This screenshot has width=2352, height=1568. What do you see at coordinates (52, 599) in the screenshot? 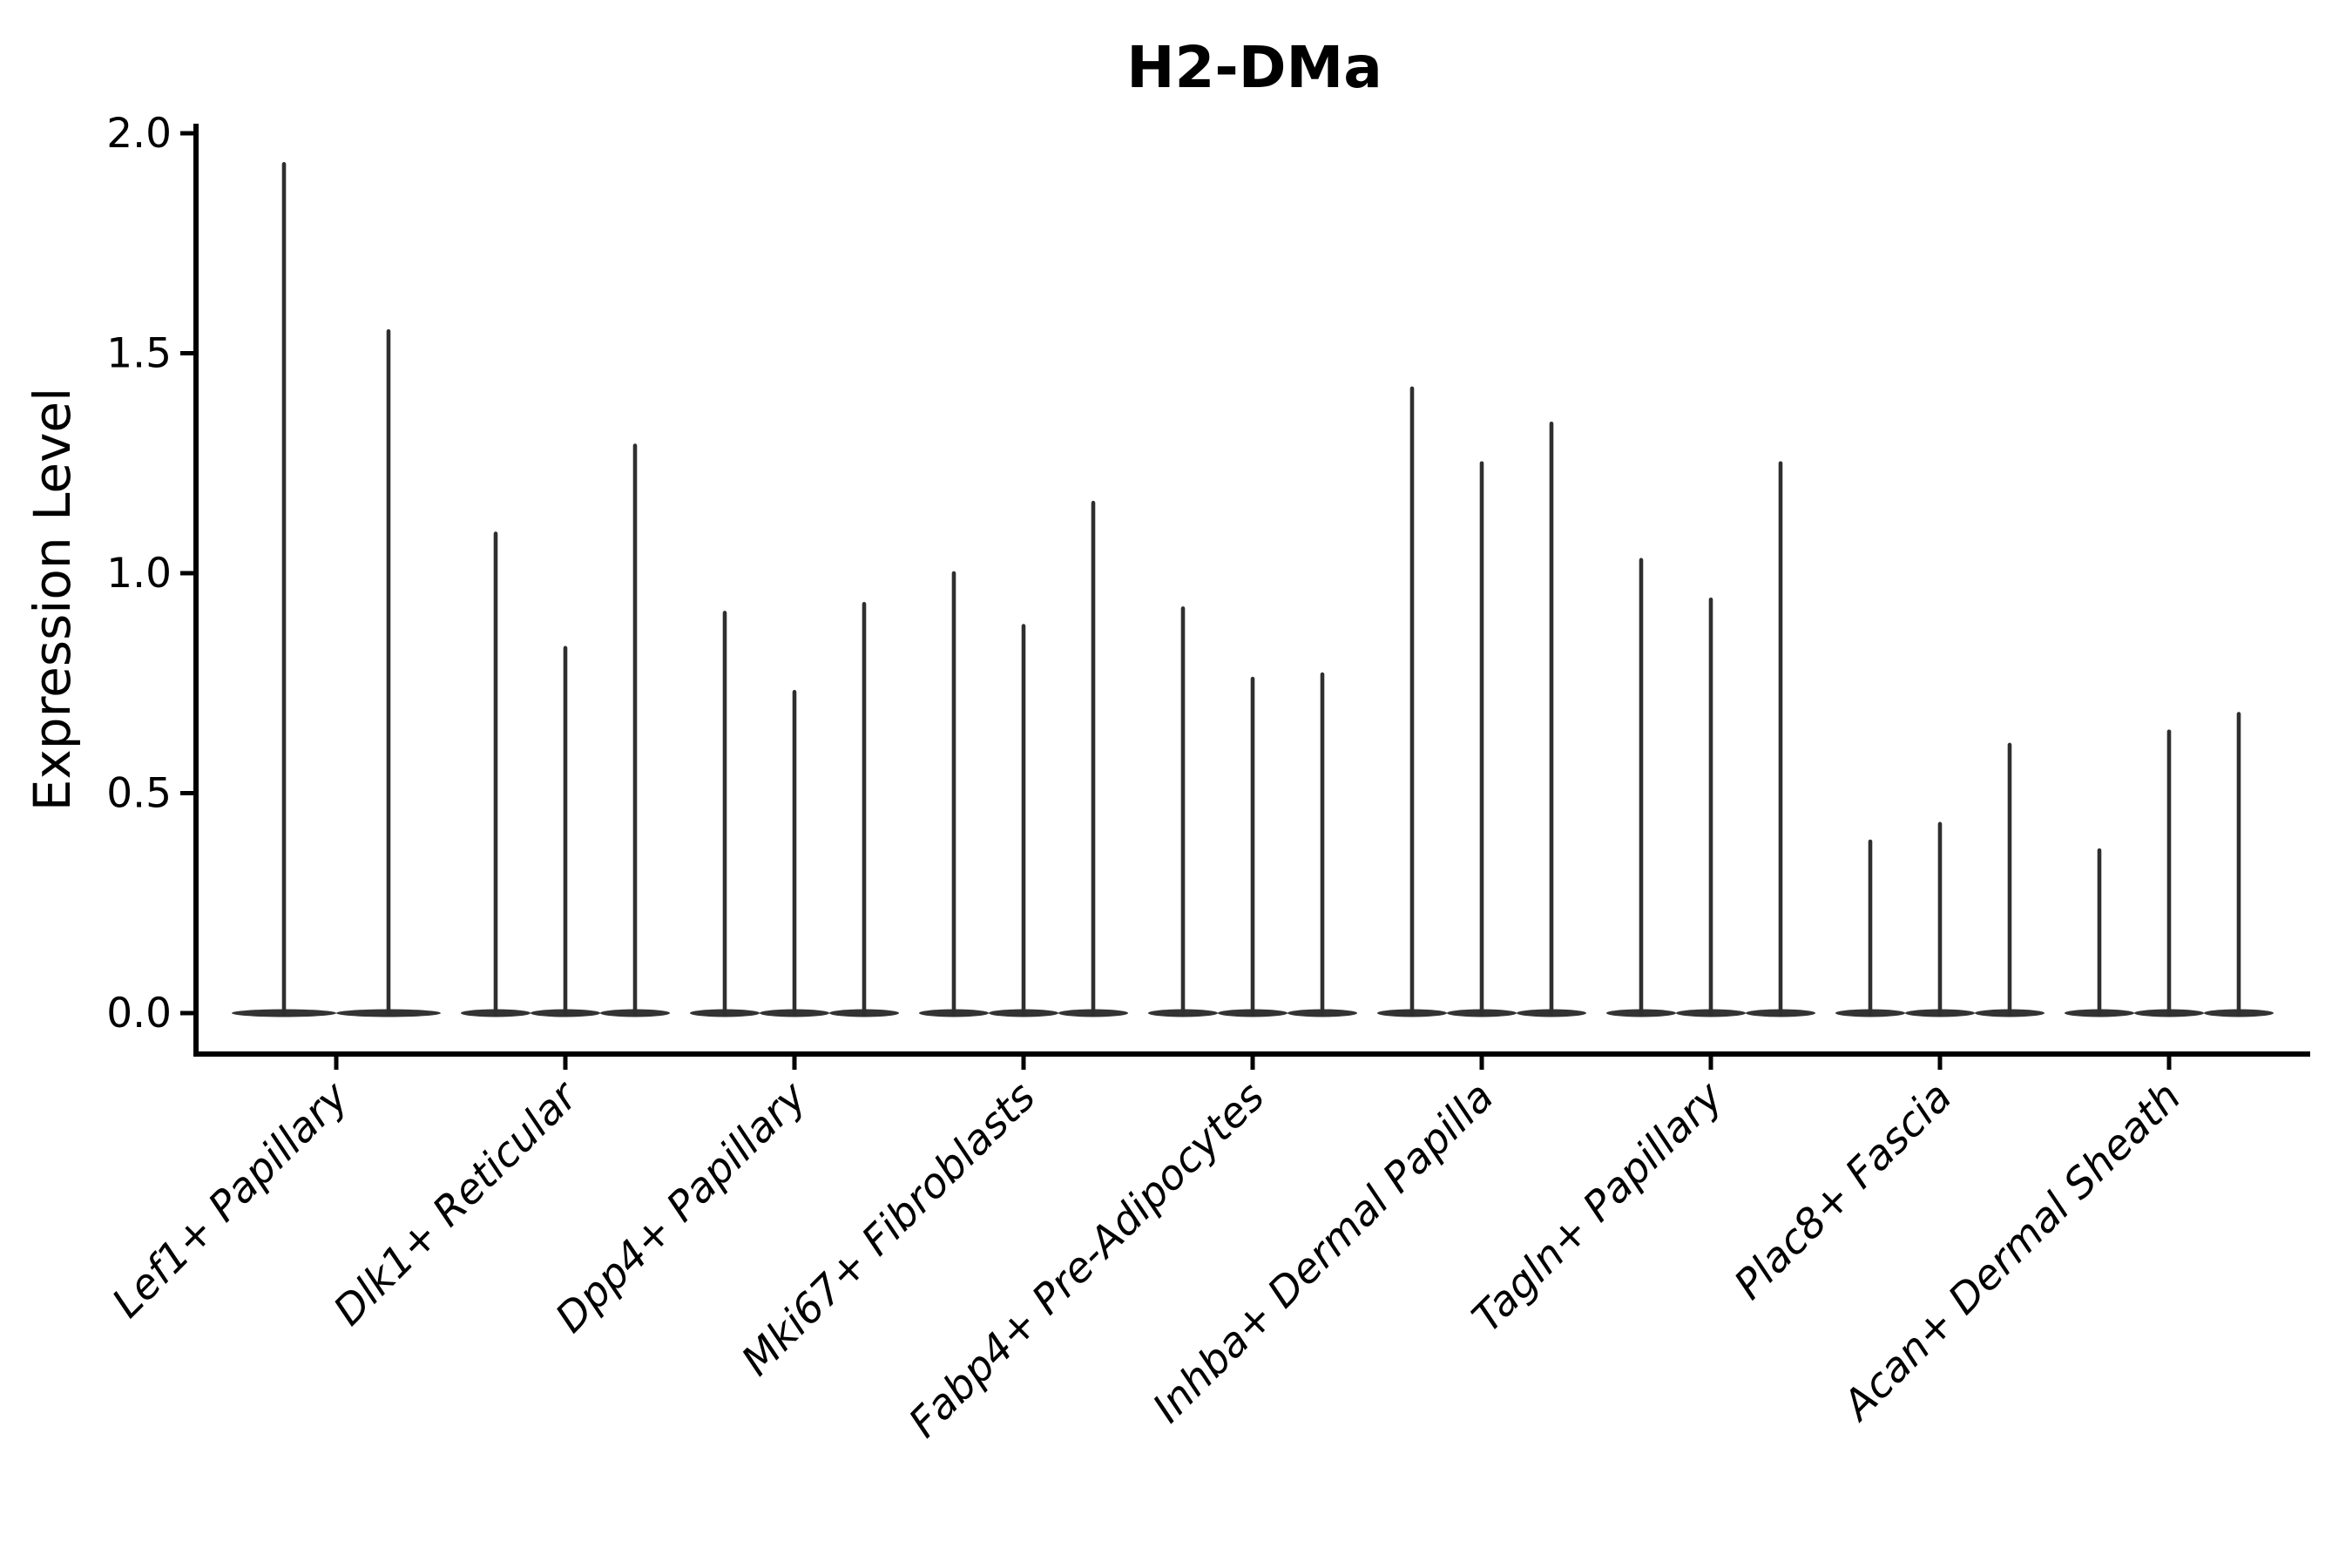
I see `y-axis-label: Expression Level` at bounding box center [52, 599].